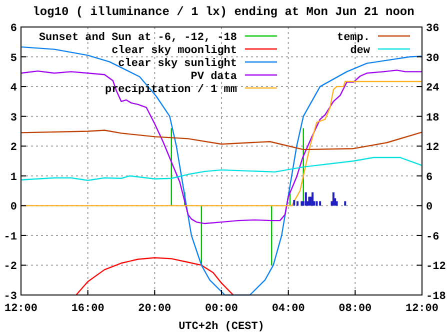 The image size is (447, 335). I want to click on y2-tick-label: -6, so click(433, 237).